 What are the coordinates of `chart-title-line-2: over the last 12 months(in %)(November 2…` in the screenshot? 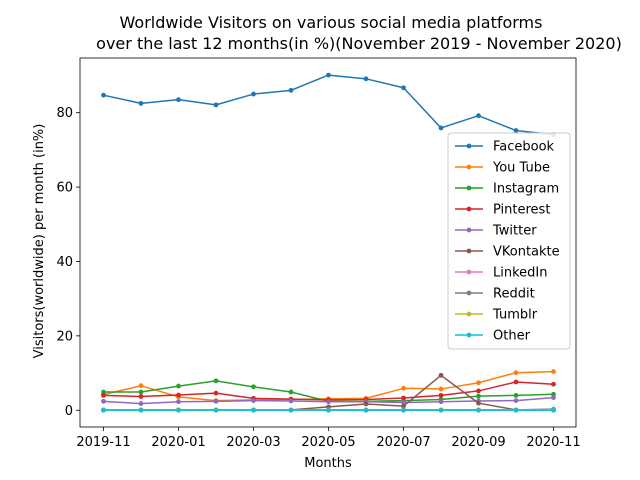 It's located at (359, 43).